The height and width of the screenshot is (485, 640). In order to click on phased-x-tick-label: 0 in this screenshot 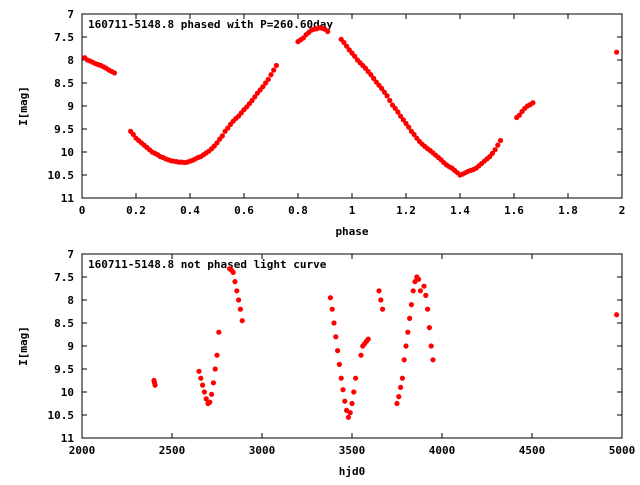, I will do `click(82, 210)`.